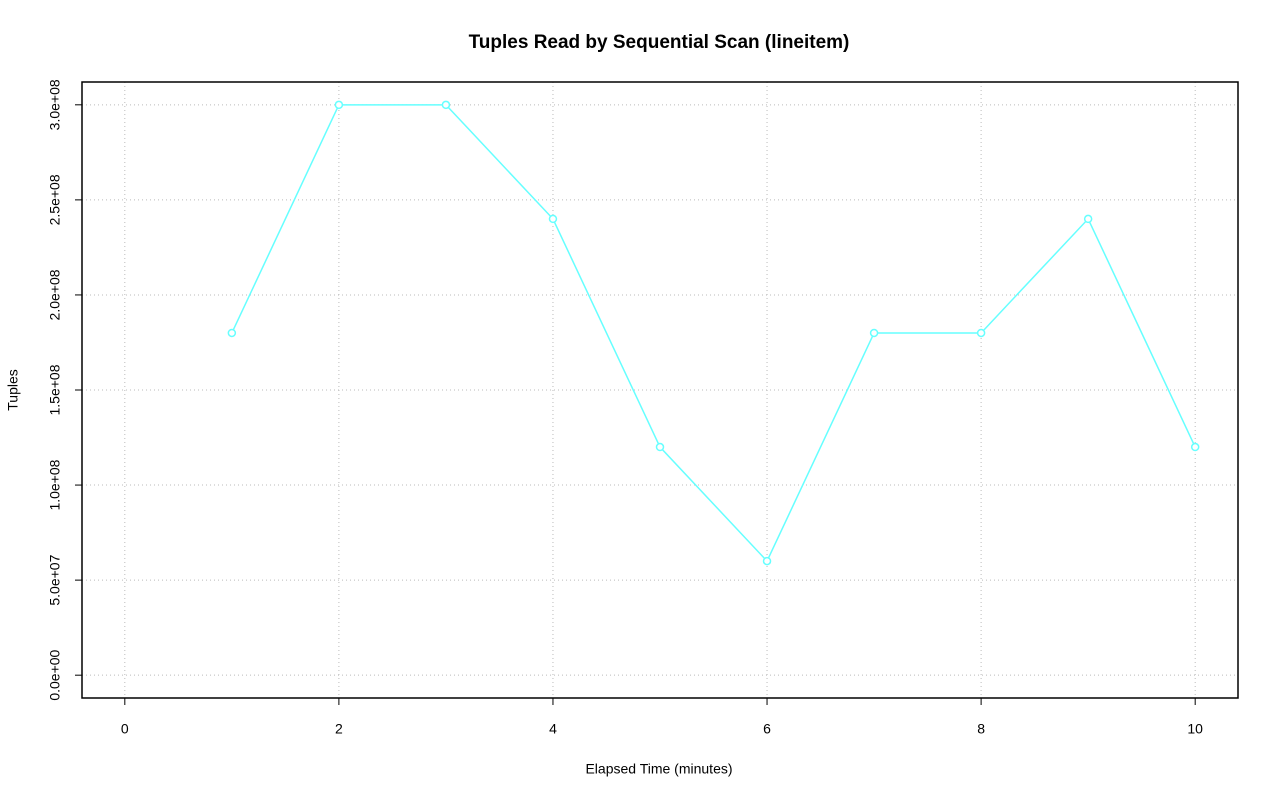 The height and width of the screenshot is (801, 1280). I want to click on x-tick-label: 4, so click(553, 729).